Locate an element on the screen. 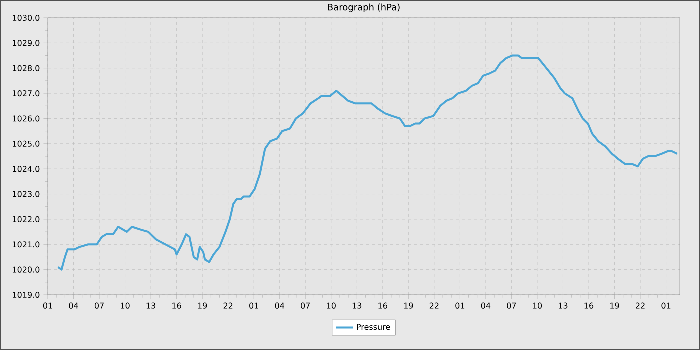 This screenshot has width=700, height=350. y-tick-label: 1028.0 is located at coordinates (26, 68).